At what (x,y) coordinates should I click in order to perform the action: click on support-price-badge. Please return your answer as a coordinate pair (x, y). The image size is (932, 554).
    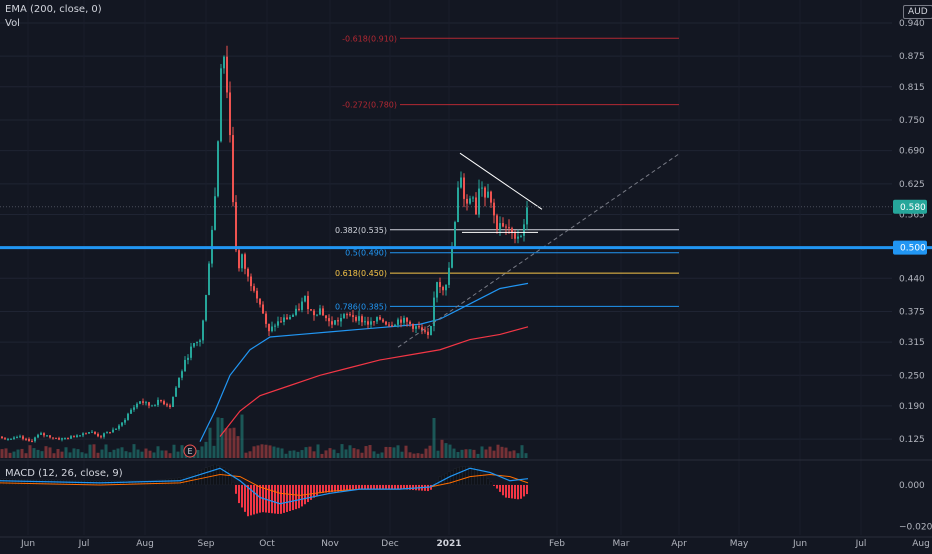
    Looking at the image, I should click on (910, 247).